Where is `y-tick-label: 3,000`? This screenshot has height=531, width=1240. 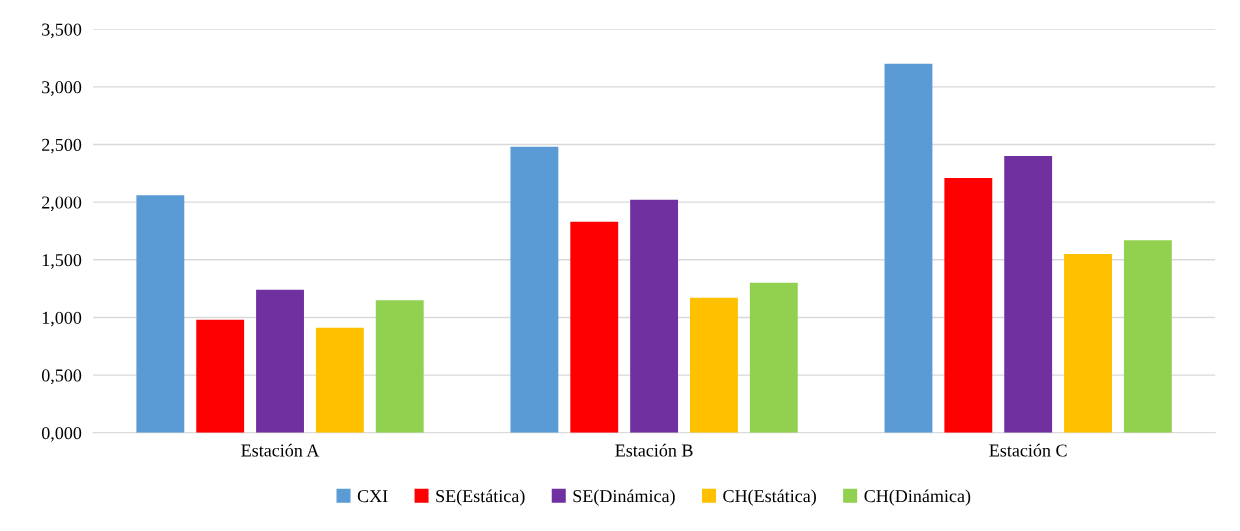 y-tick-label: 3,000 is located at coordinates (62, 88).